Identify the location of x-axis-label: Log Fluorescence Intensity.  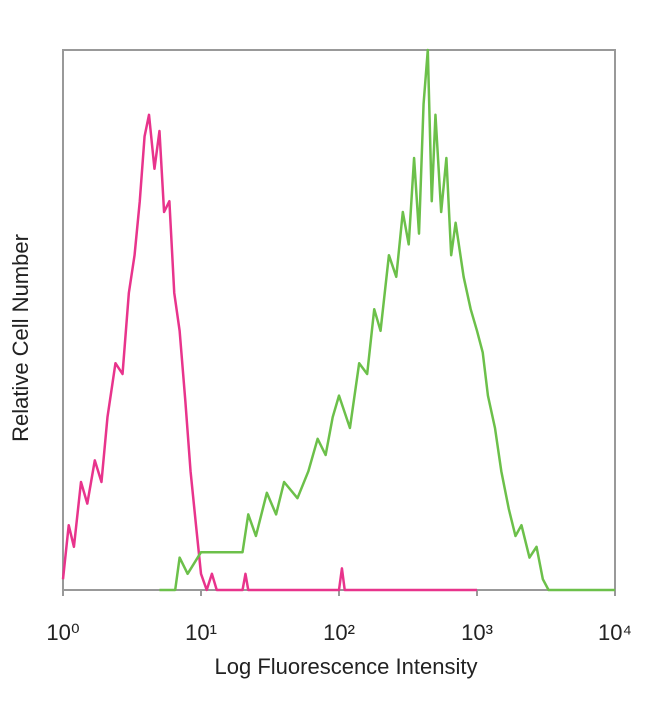
(346, 666).